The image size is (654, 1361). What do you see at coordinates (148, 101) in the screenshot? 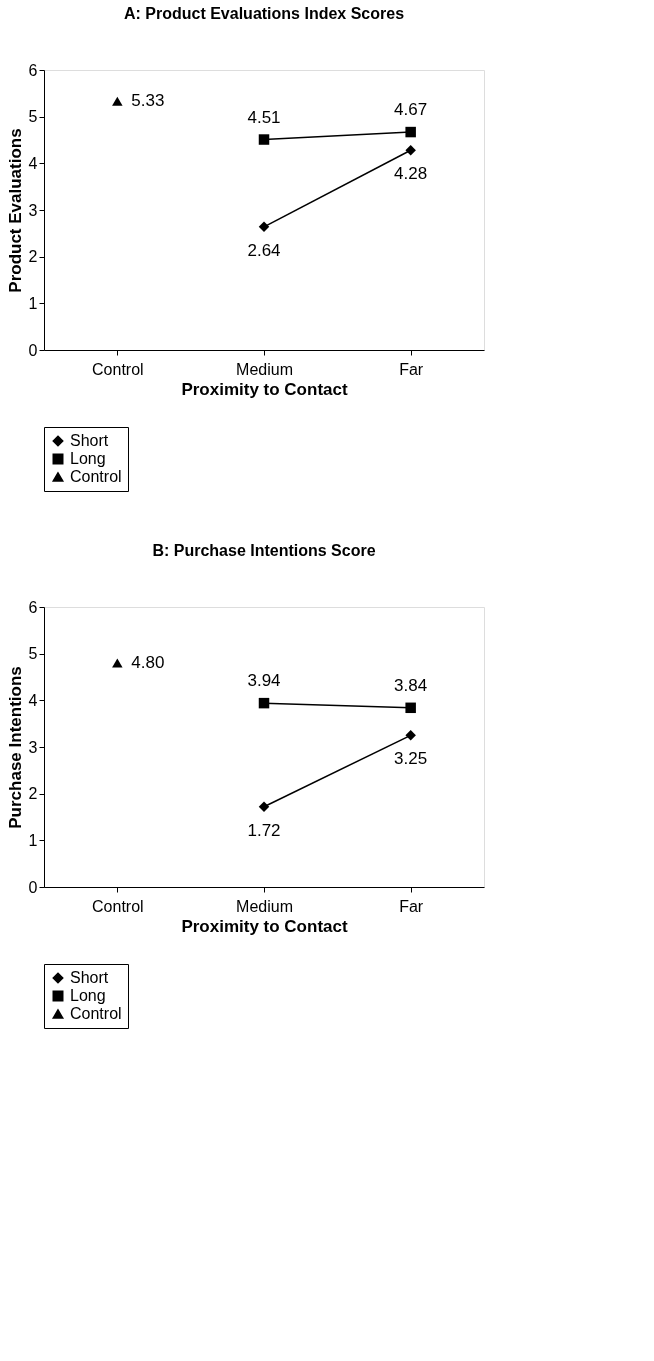
I see `data-label: 5.33` at bounding box center [148, 101].